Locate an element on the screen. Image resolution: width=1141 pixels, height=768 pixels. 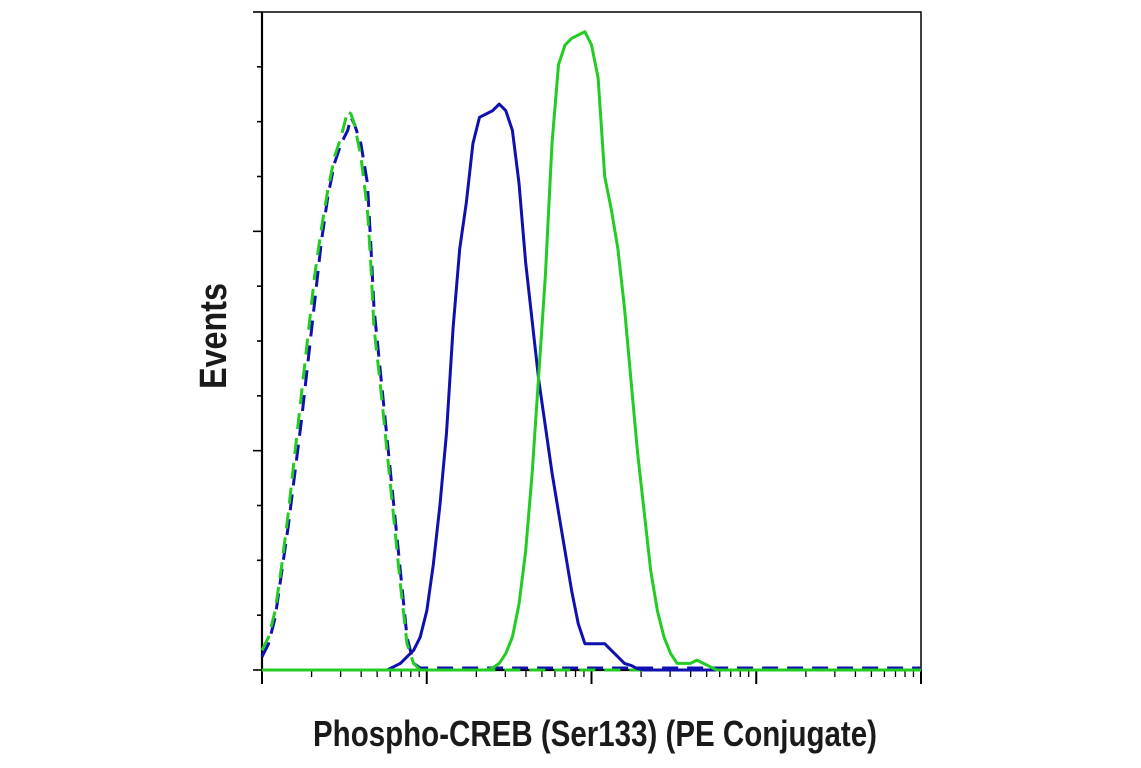
y-axis-label: Events is located at coordinates (214, 336).